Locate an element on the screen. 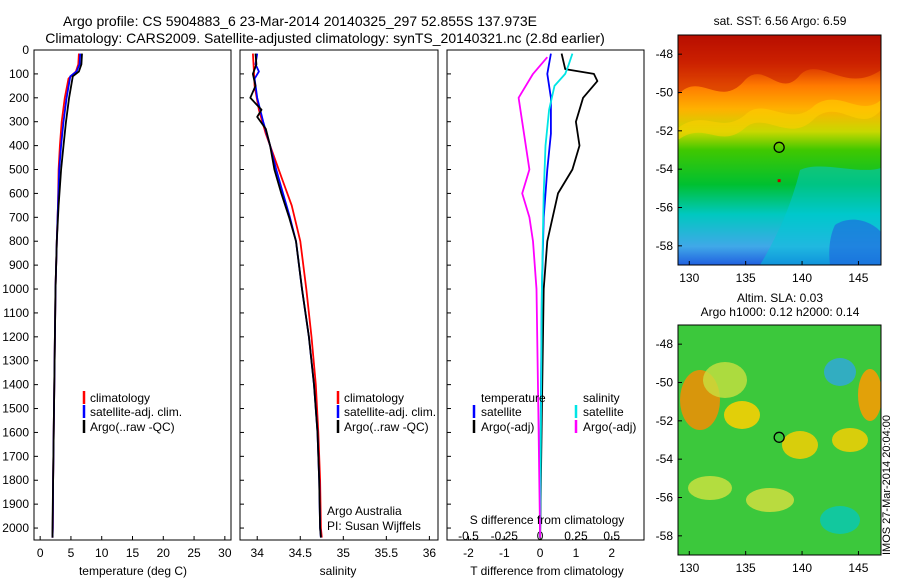  y-tick-label: 1600 is located at coordinates (15, 432).